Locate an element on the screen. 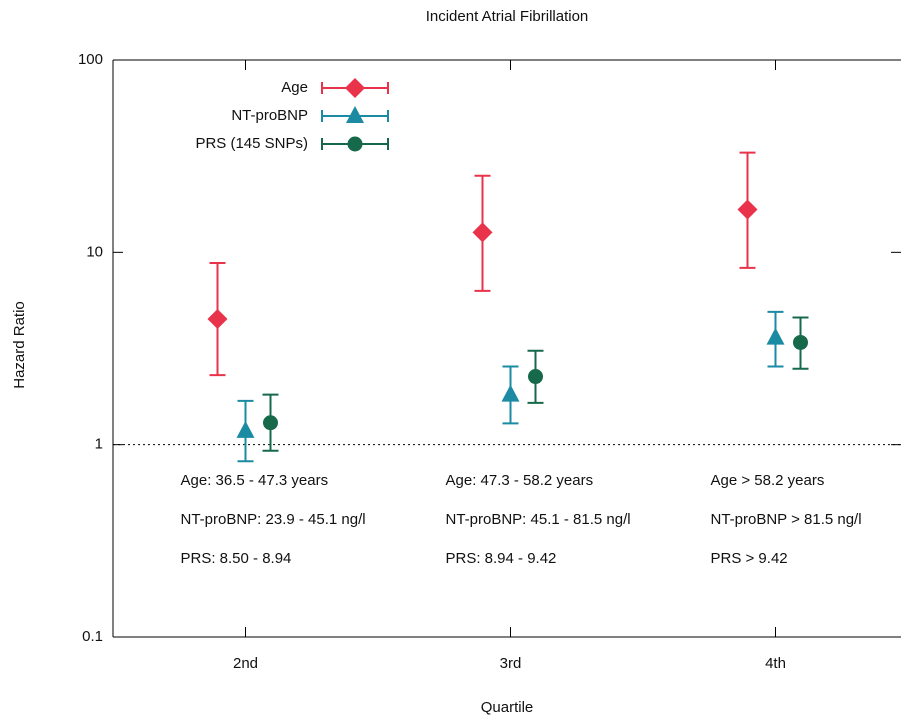 This screenshot has height=720, width=901. x-tick-label: 4th is located at coordinates (775, 663).